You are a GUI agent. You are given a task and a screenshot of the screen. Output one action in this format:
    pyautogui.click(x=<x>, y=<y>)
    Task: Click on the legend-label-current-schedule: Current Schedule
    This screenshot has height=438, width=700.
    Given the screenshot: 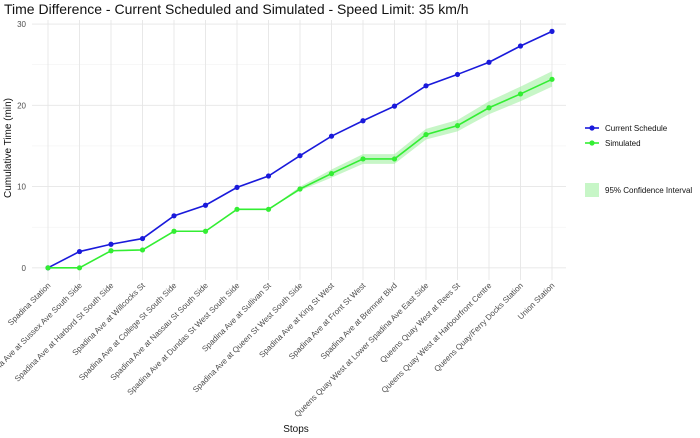 What is the action you would take?
    pyautogui.click(x=636, y=128)
    